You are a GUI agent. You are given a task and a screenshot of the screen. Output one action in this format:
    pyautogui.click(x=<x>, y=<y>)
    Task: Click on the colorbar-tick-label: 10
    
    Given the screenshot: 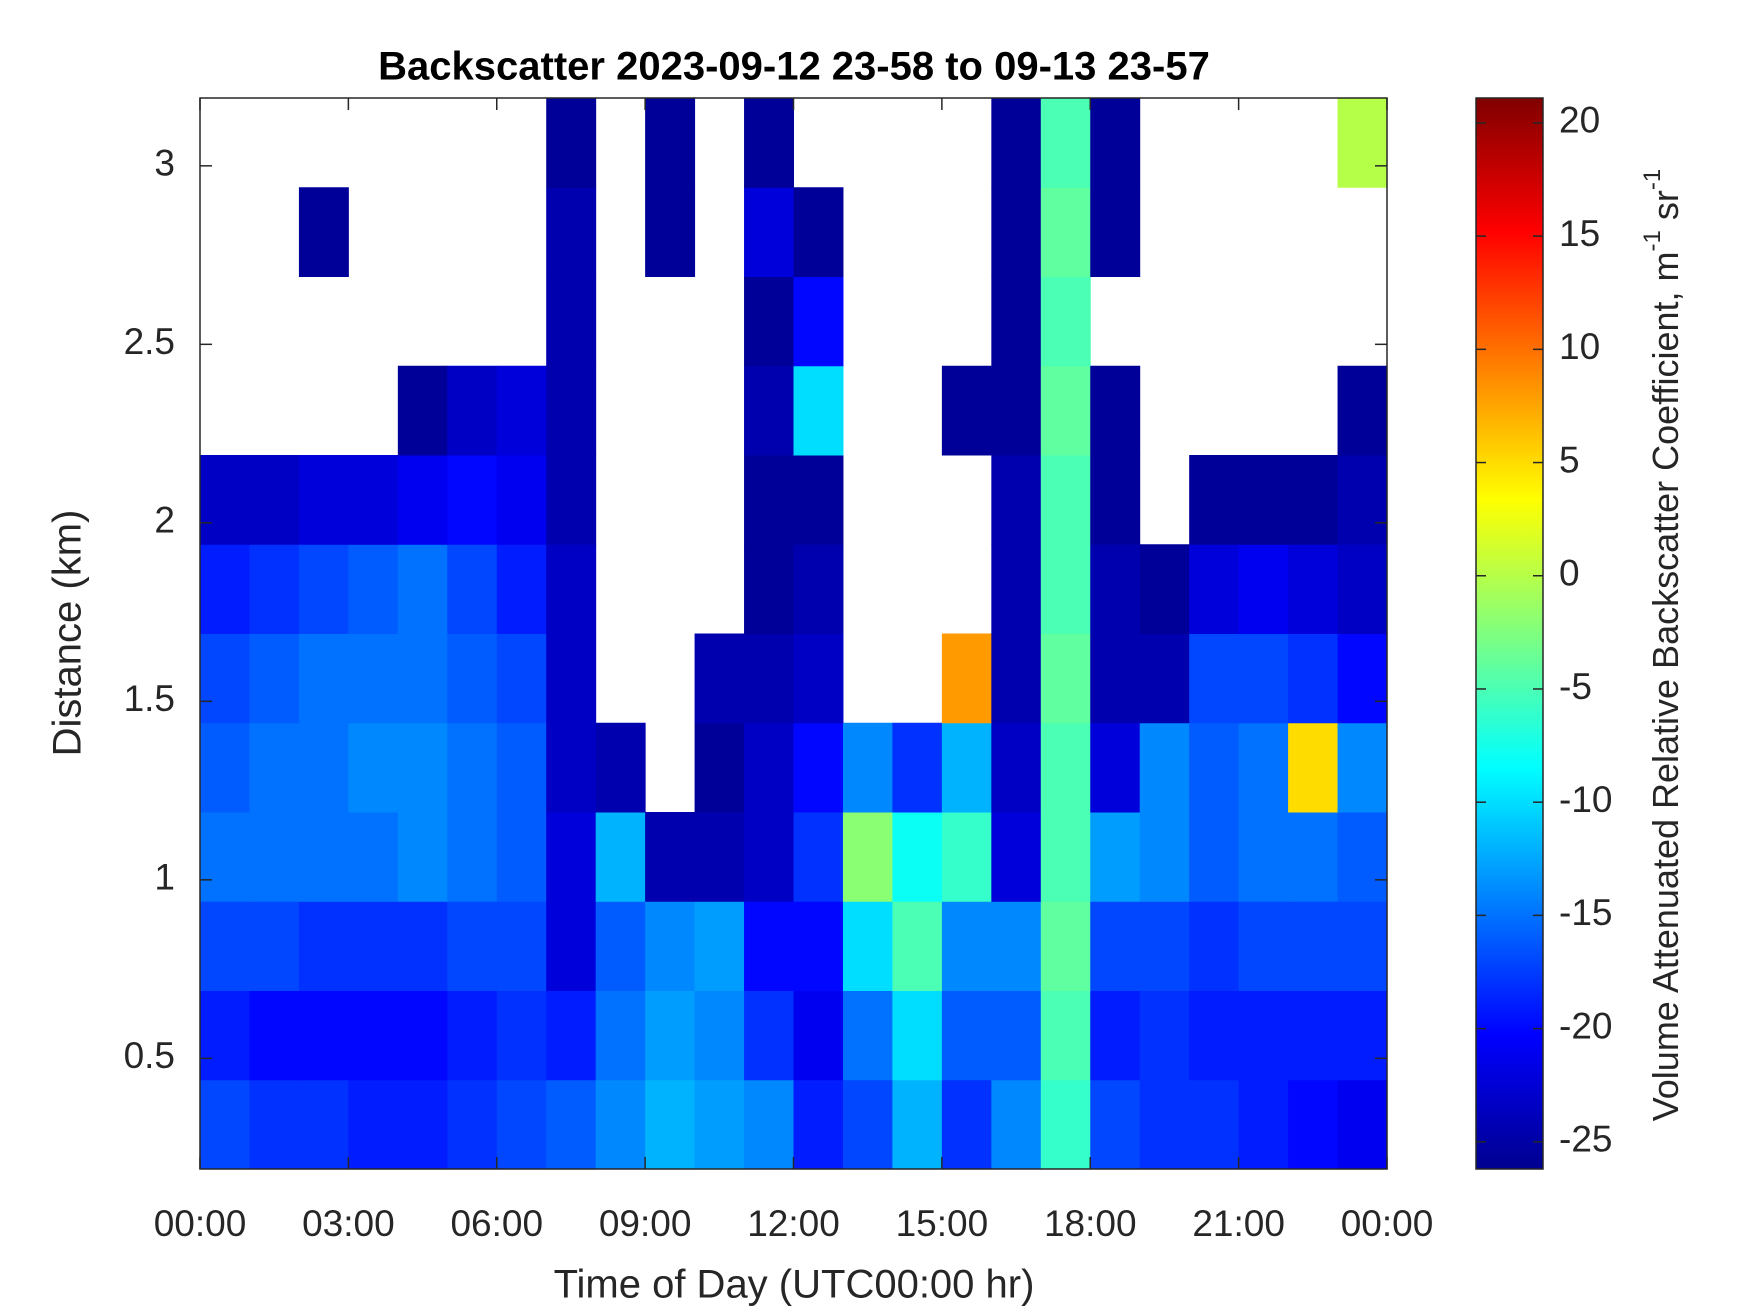 What is the action you would take?
    pyautogui.click(x=1579, y=346)
    